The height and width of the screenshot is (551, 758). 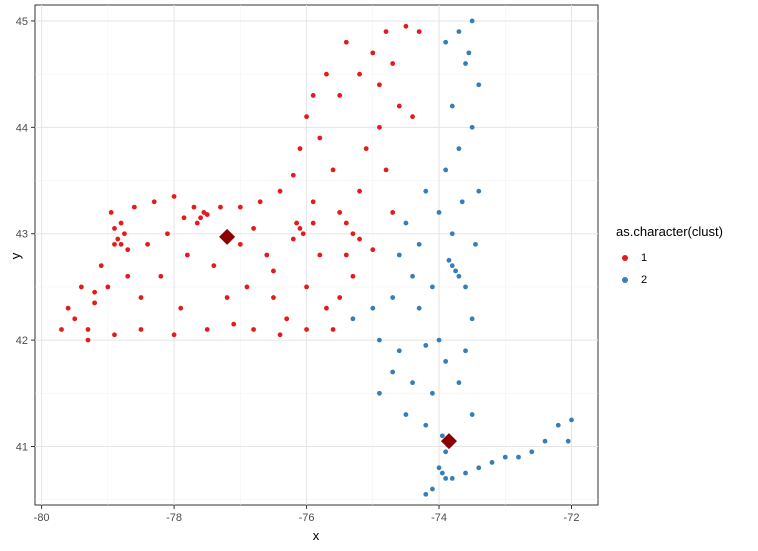 I want to click on x-tick-label: -78, so click(x=174, y=518).